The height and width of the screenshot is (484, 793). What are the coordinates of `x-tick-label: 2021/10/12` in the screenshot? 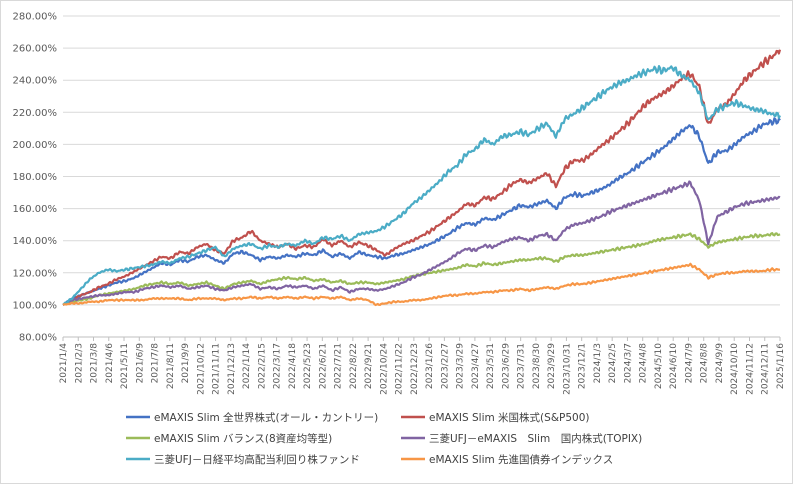 It's located at (201, 369).